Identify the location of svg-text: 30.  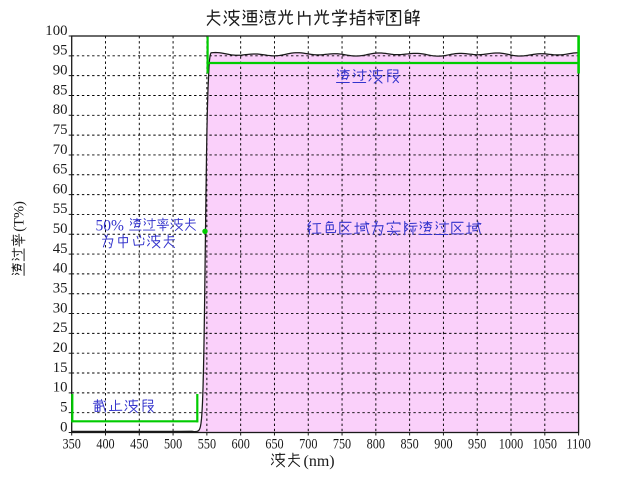
(60, 308).